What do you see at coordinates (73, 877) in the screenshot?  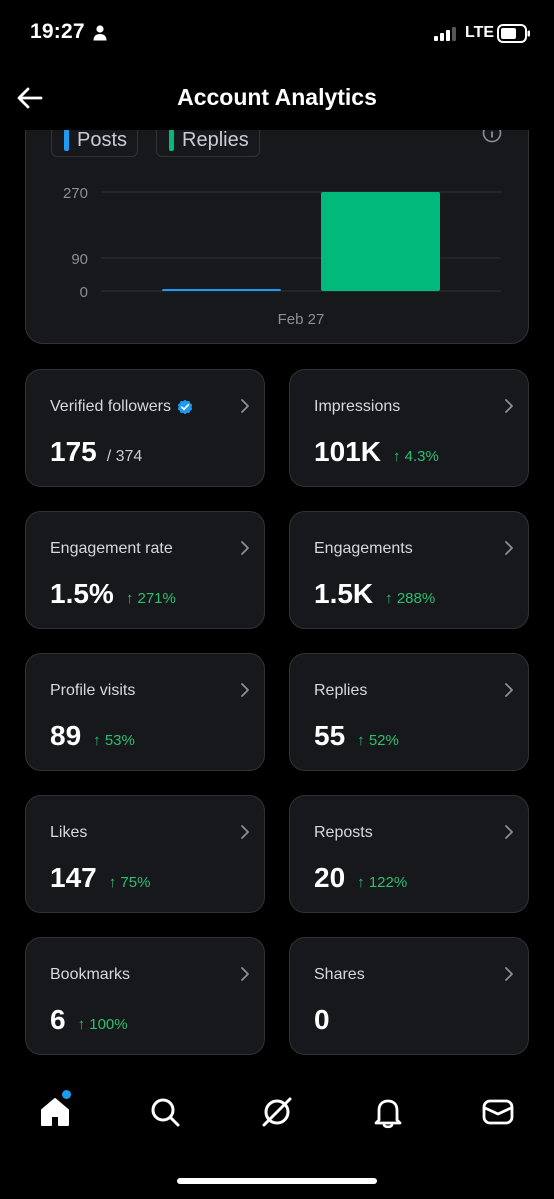 I see `stat-value: 147` at bounding box center [73, 877].